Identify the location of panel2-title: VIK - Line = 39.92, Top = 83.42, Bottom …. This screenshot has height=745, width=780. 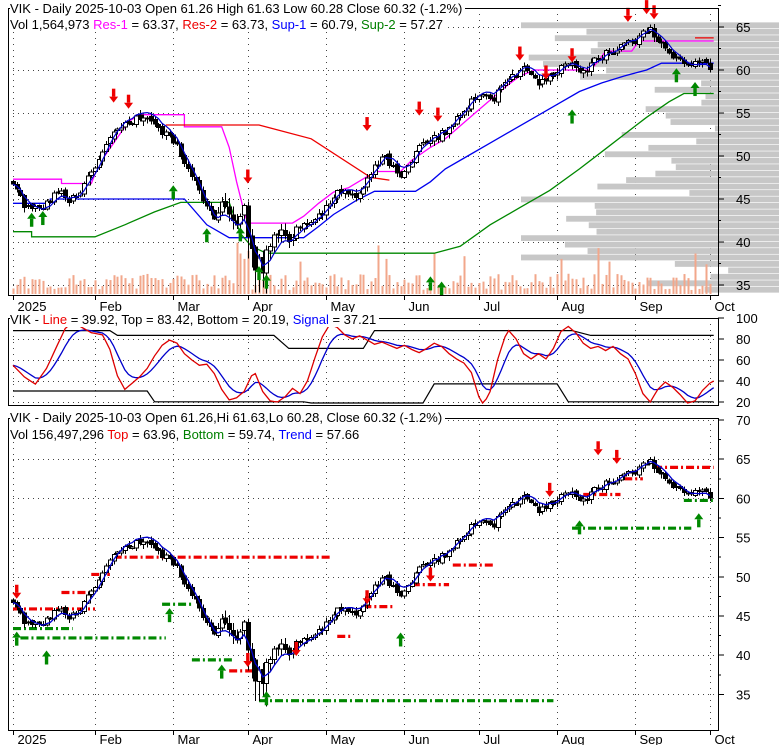
(195, 319).